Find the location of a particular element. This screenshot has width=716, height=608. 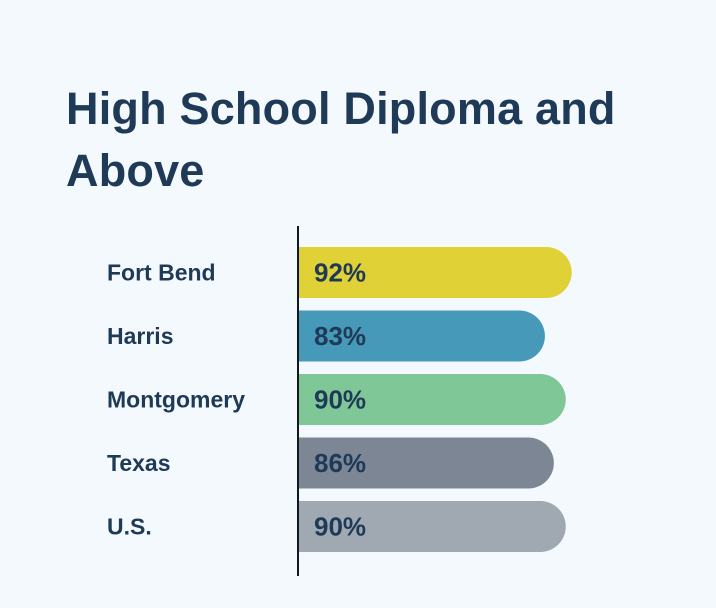

bar-fort-bend is located at coordinates (435, 272).